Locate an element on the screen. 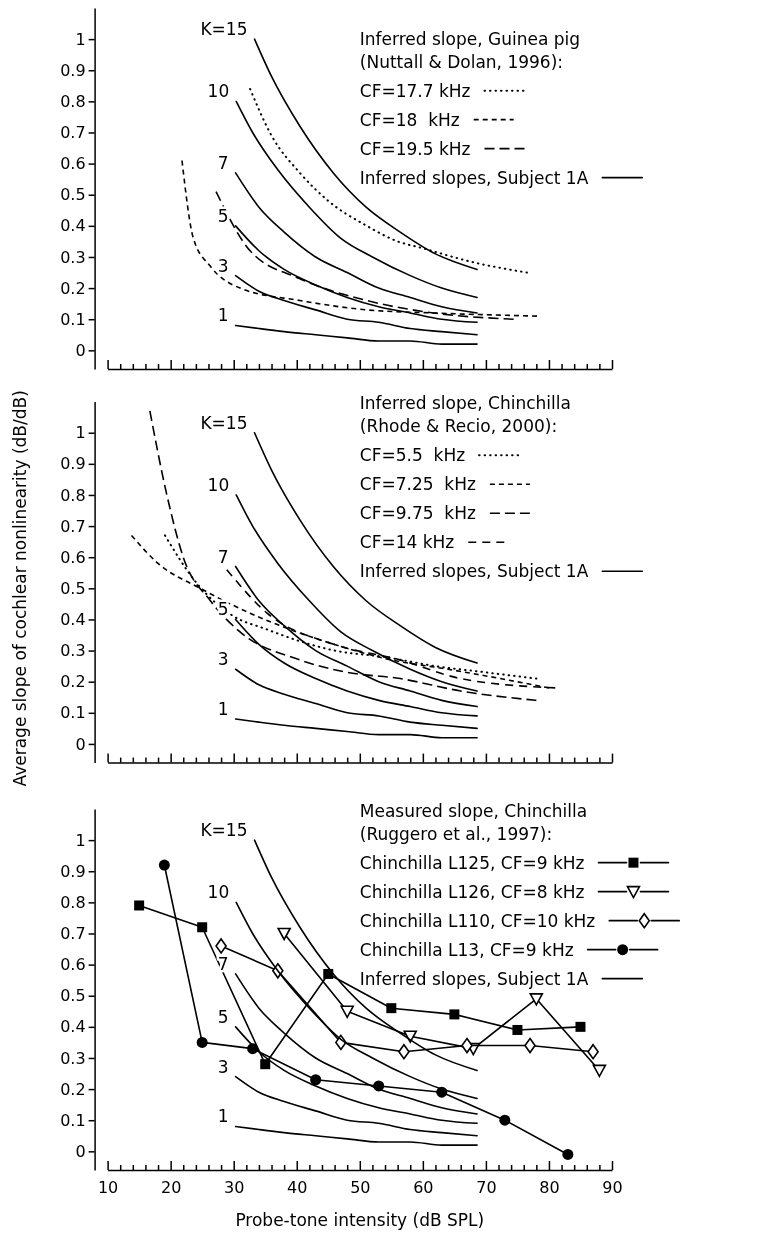 The image size is (781, 1236). legend-title: Inferred slope, Guinea pig (Nuttall & Dolan, 1996): is located at coordinates (470, 50).